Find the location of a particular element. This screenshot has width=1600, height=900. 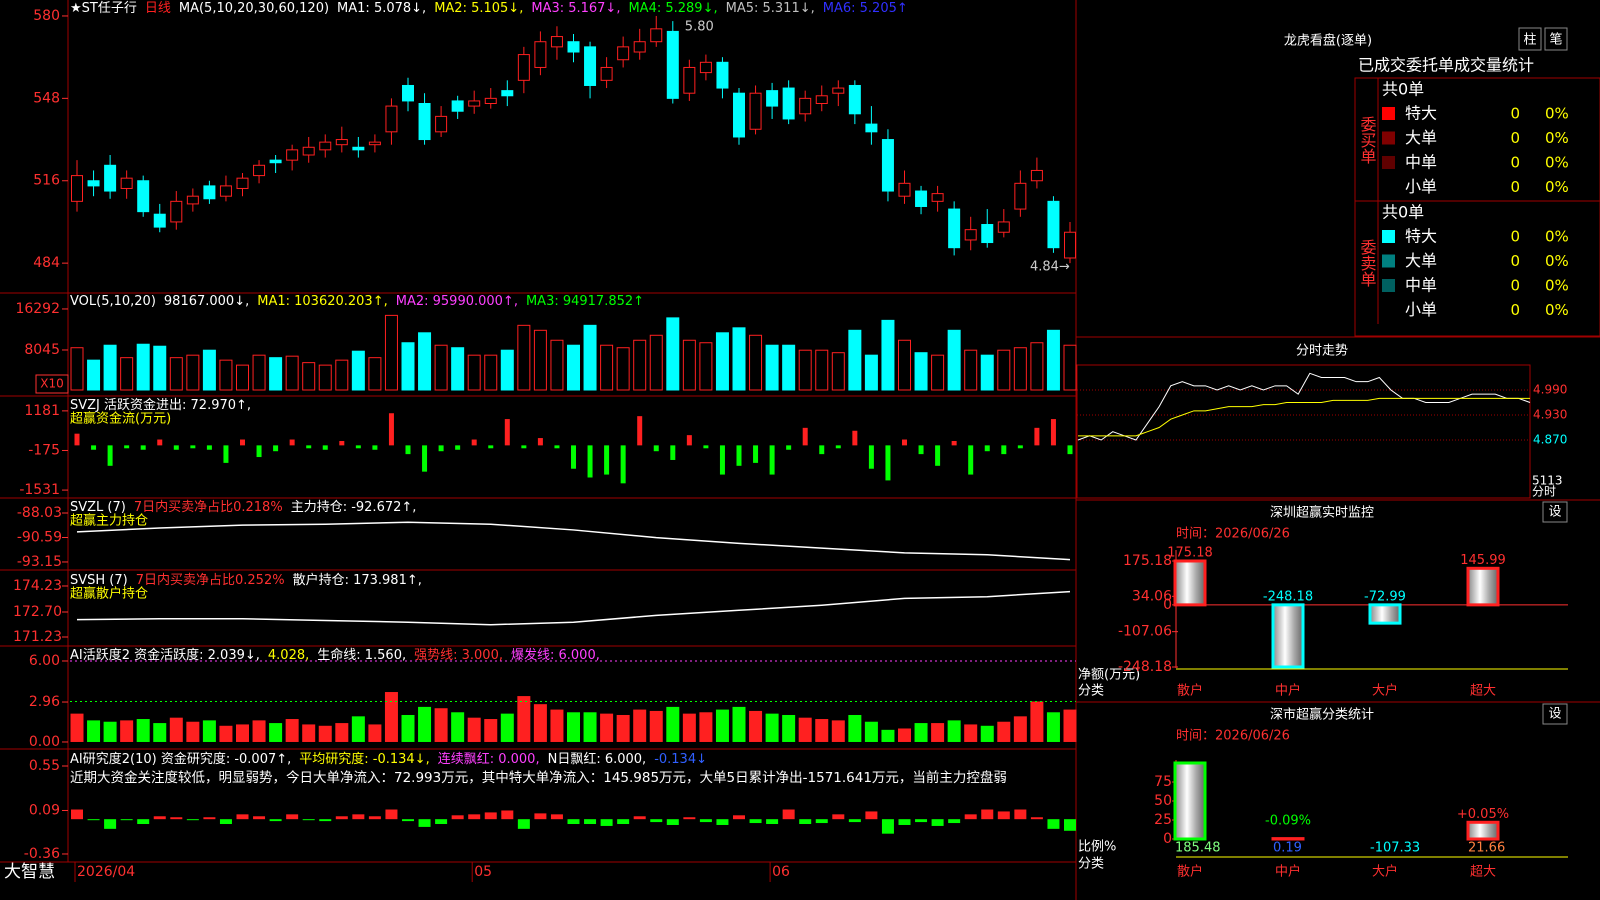

x-tick-label: 散户 is located at coordinates (1190, 691).